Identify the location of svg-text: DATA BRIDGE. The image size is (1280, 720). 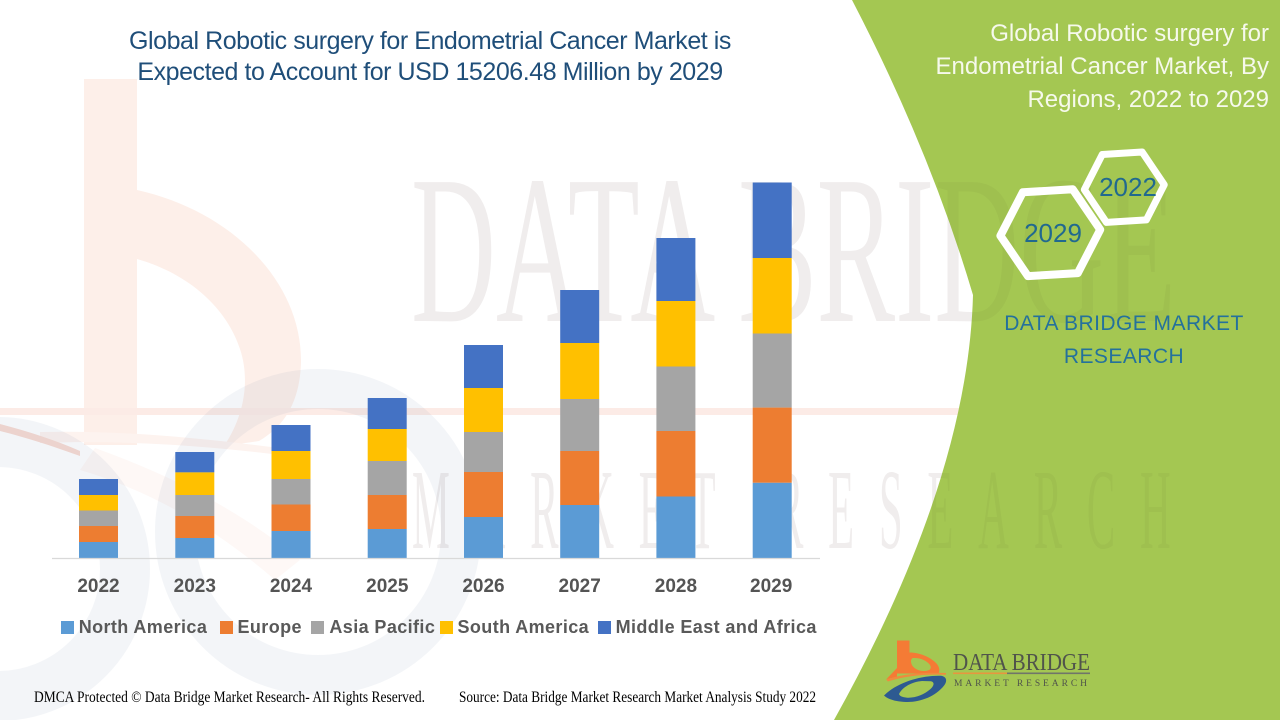
(1021, 663).